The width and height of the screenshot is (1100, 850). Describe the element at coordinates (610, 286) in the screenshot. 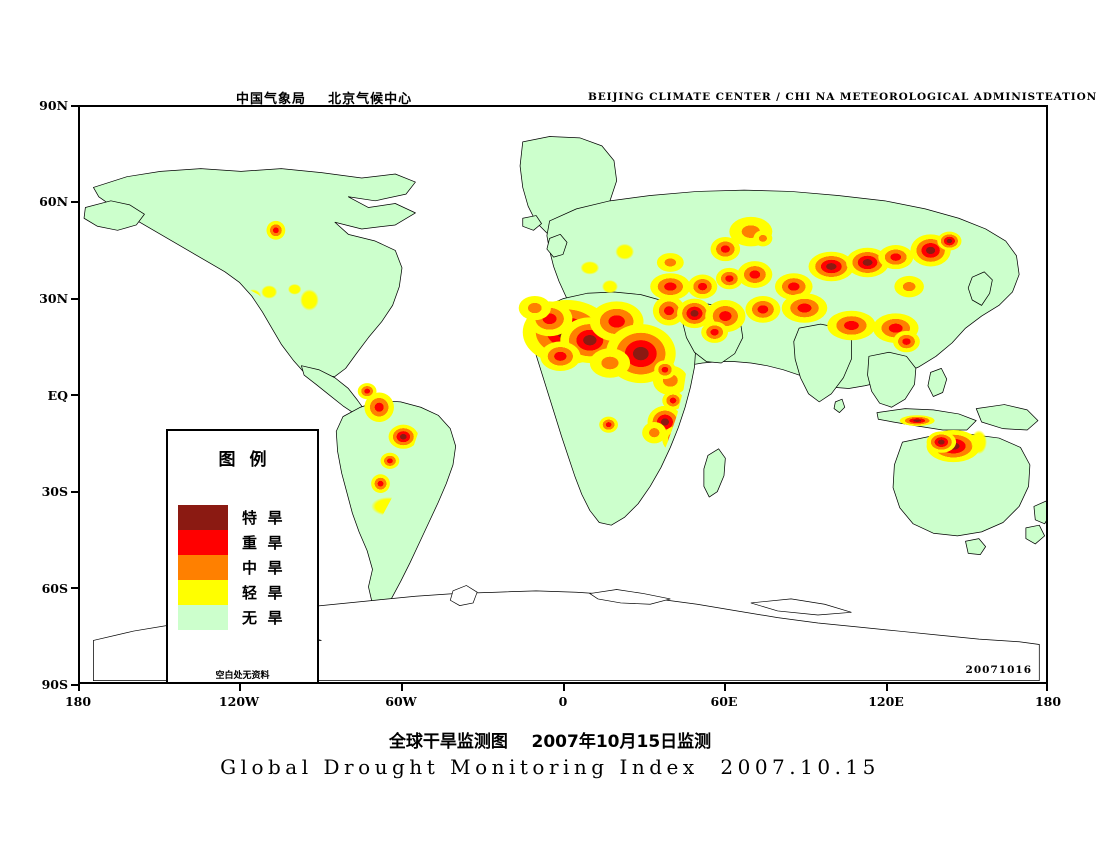

I see `drought-blob-italy` at that location.